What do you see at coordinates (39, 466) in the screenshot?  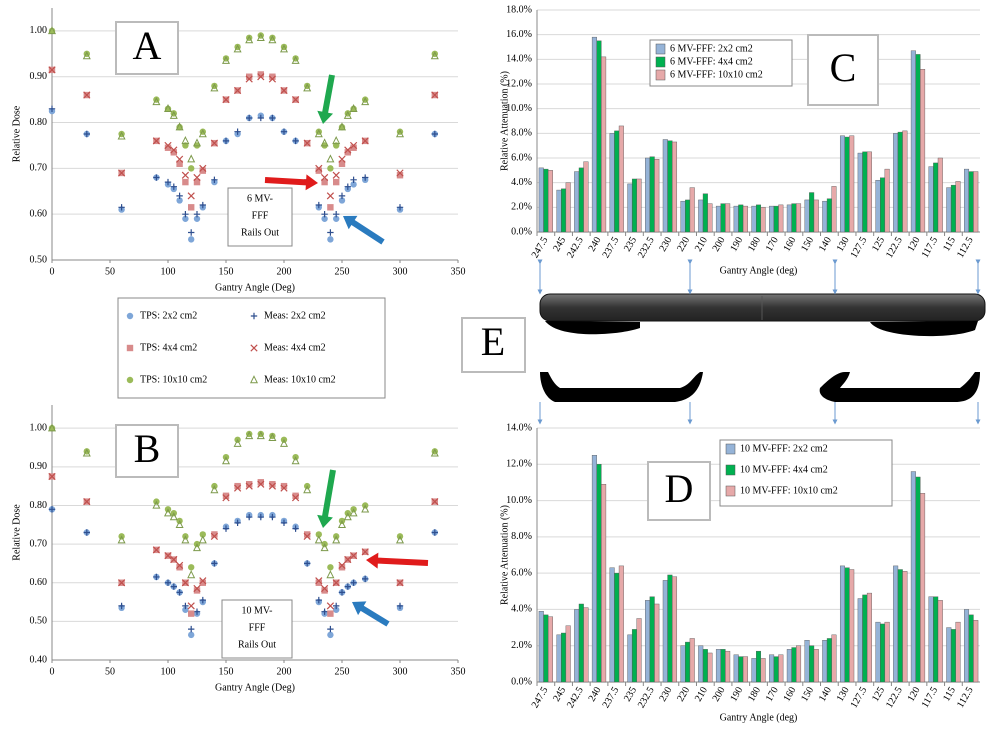 I see `y-tick-label: 0.90` at bounding box center [39, 466].